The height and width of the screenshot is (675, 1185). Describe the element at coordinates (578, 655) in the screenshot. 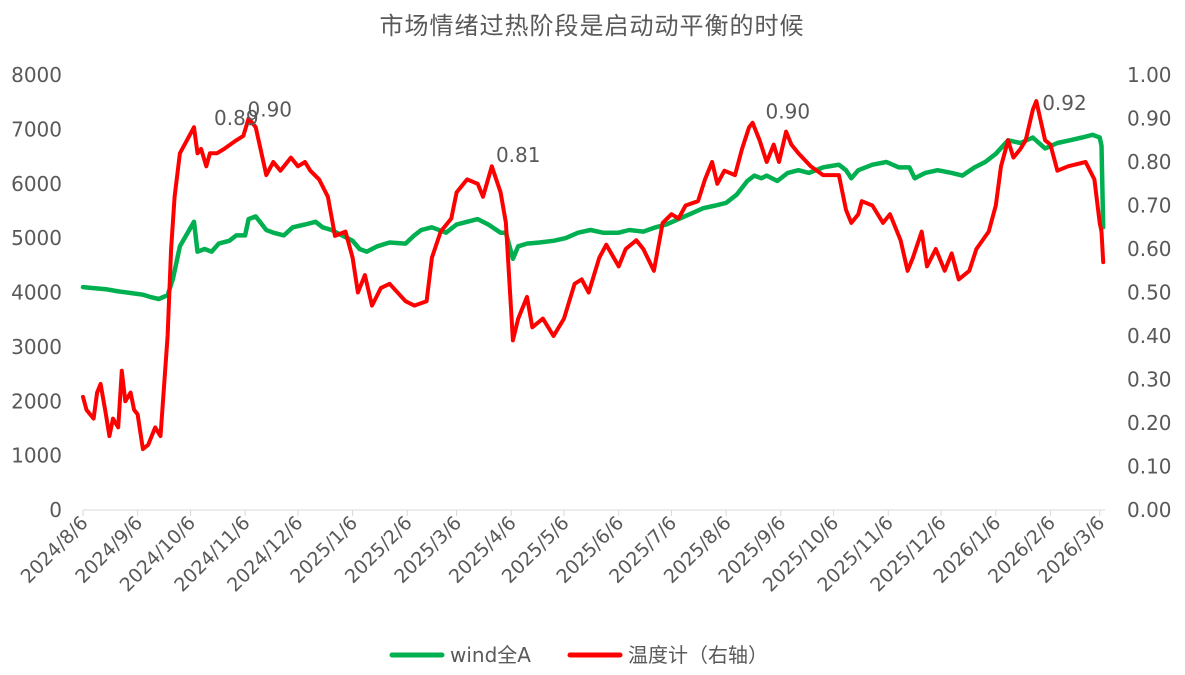

I see `legend: wind全A 温度计（右轴）` at that location.